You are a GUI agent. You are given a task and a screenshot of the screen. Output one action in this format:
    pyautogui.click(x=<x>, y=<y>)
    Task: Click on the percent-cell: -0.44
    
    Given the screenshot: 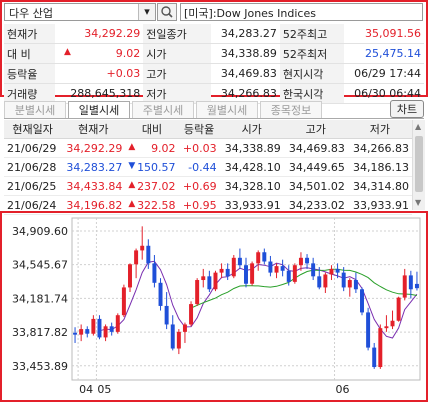 What is the action you would take?
    pyautogui.click(x=199, y=167)
    